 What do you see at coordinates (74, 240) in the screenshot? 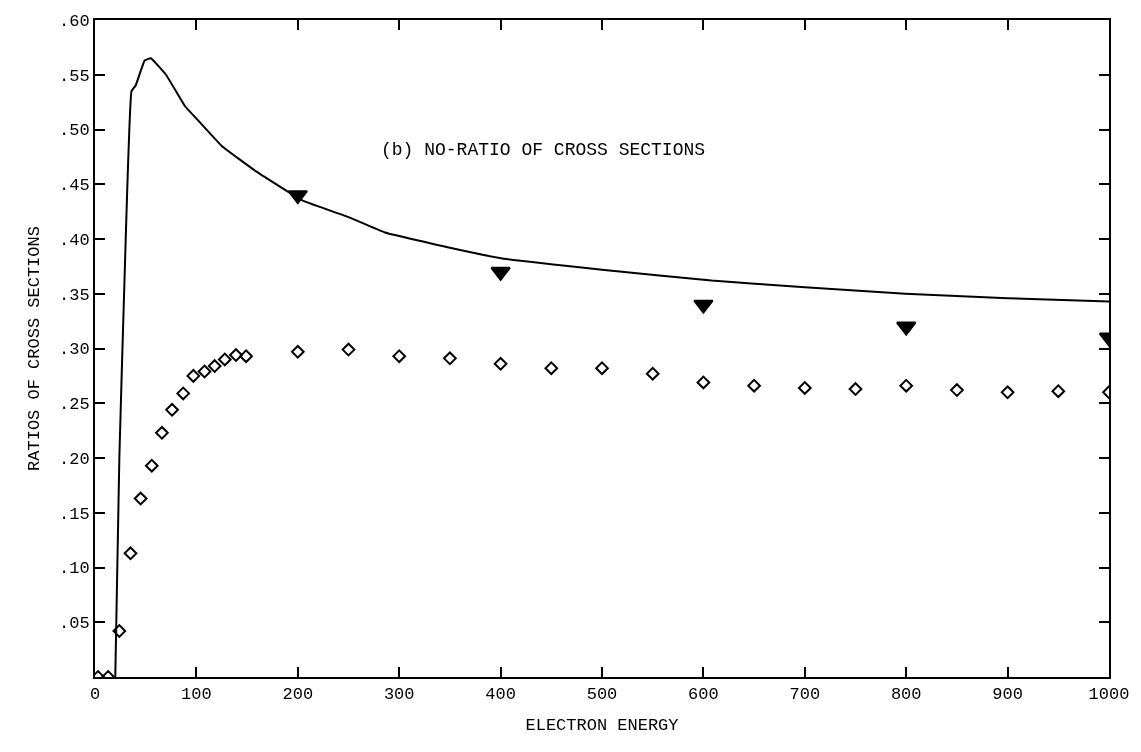
I see `y-tick-label: .40` at bounding box center [74, 240].